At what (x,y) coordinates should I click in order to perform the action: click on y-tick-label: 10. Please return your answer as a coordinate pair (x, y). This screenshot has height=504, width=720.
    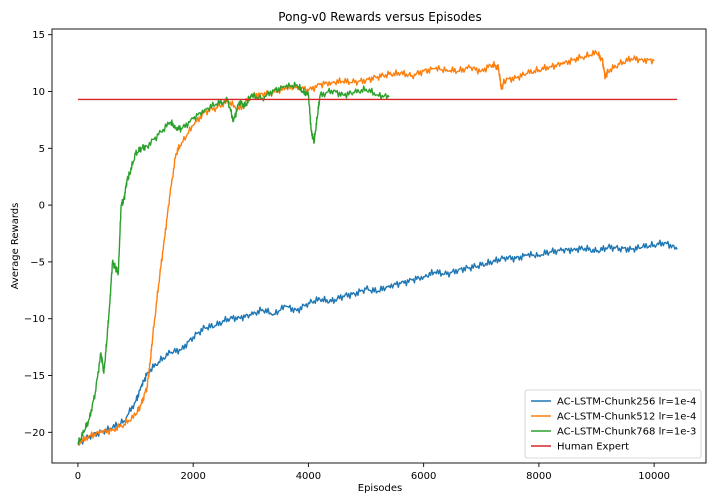
    Looking at the image, I should click on (38, 92).